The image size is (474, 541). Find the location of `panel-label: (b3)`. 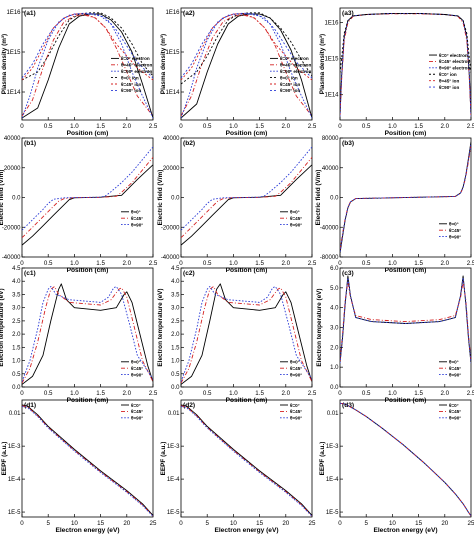

panel-label: (b3) is located at coordinates (348, 143).